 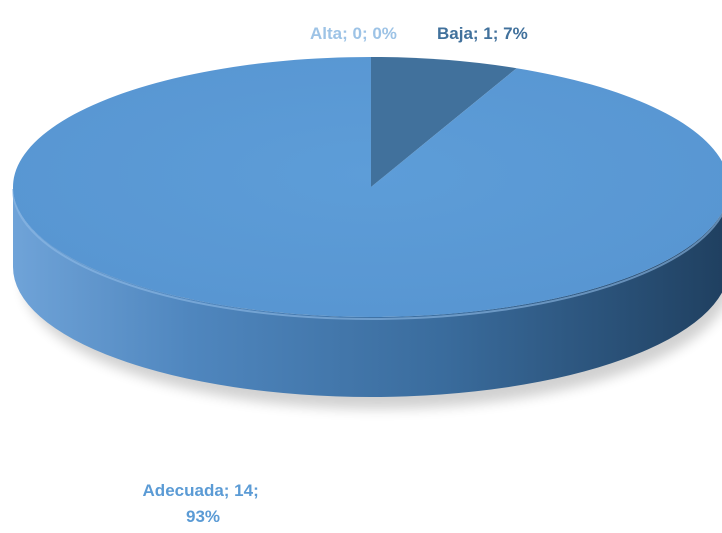 I want to click on slice-label-adecuada-line1: Adecuada; 14;, so click(x=201, y=490).